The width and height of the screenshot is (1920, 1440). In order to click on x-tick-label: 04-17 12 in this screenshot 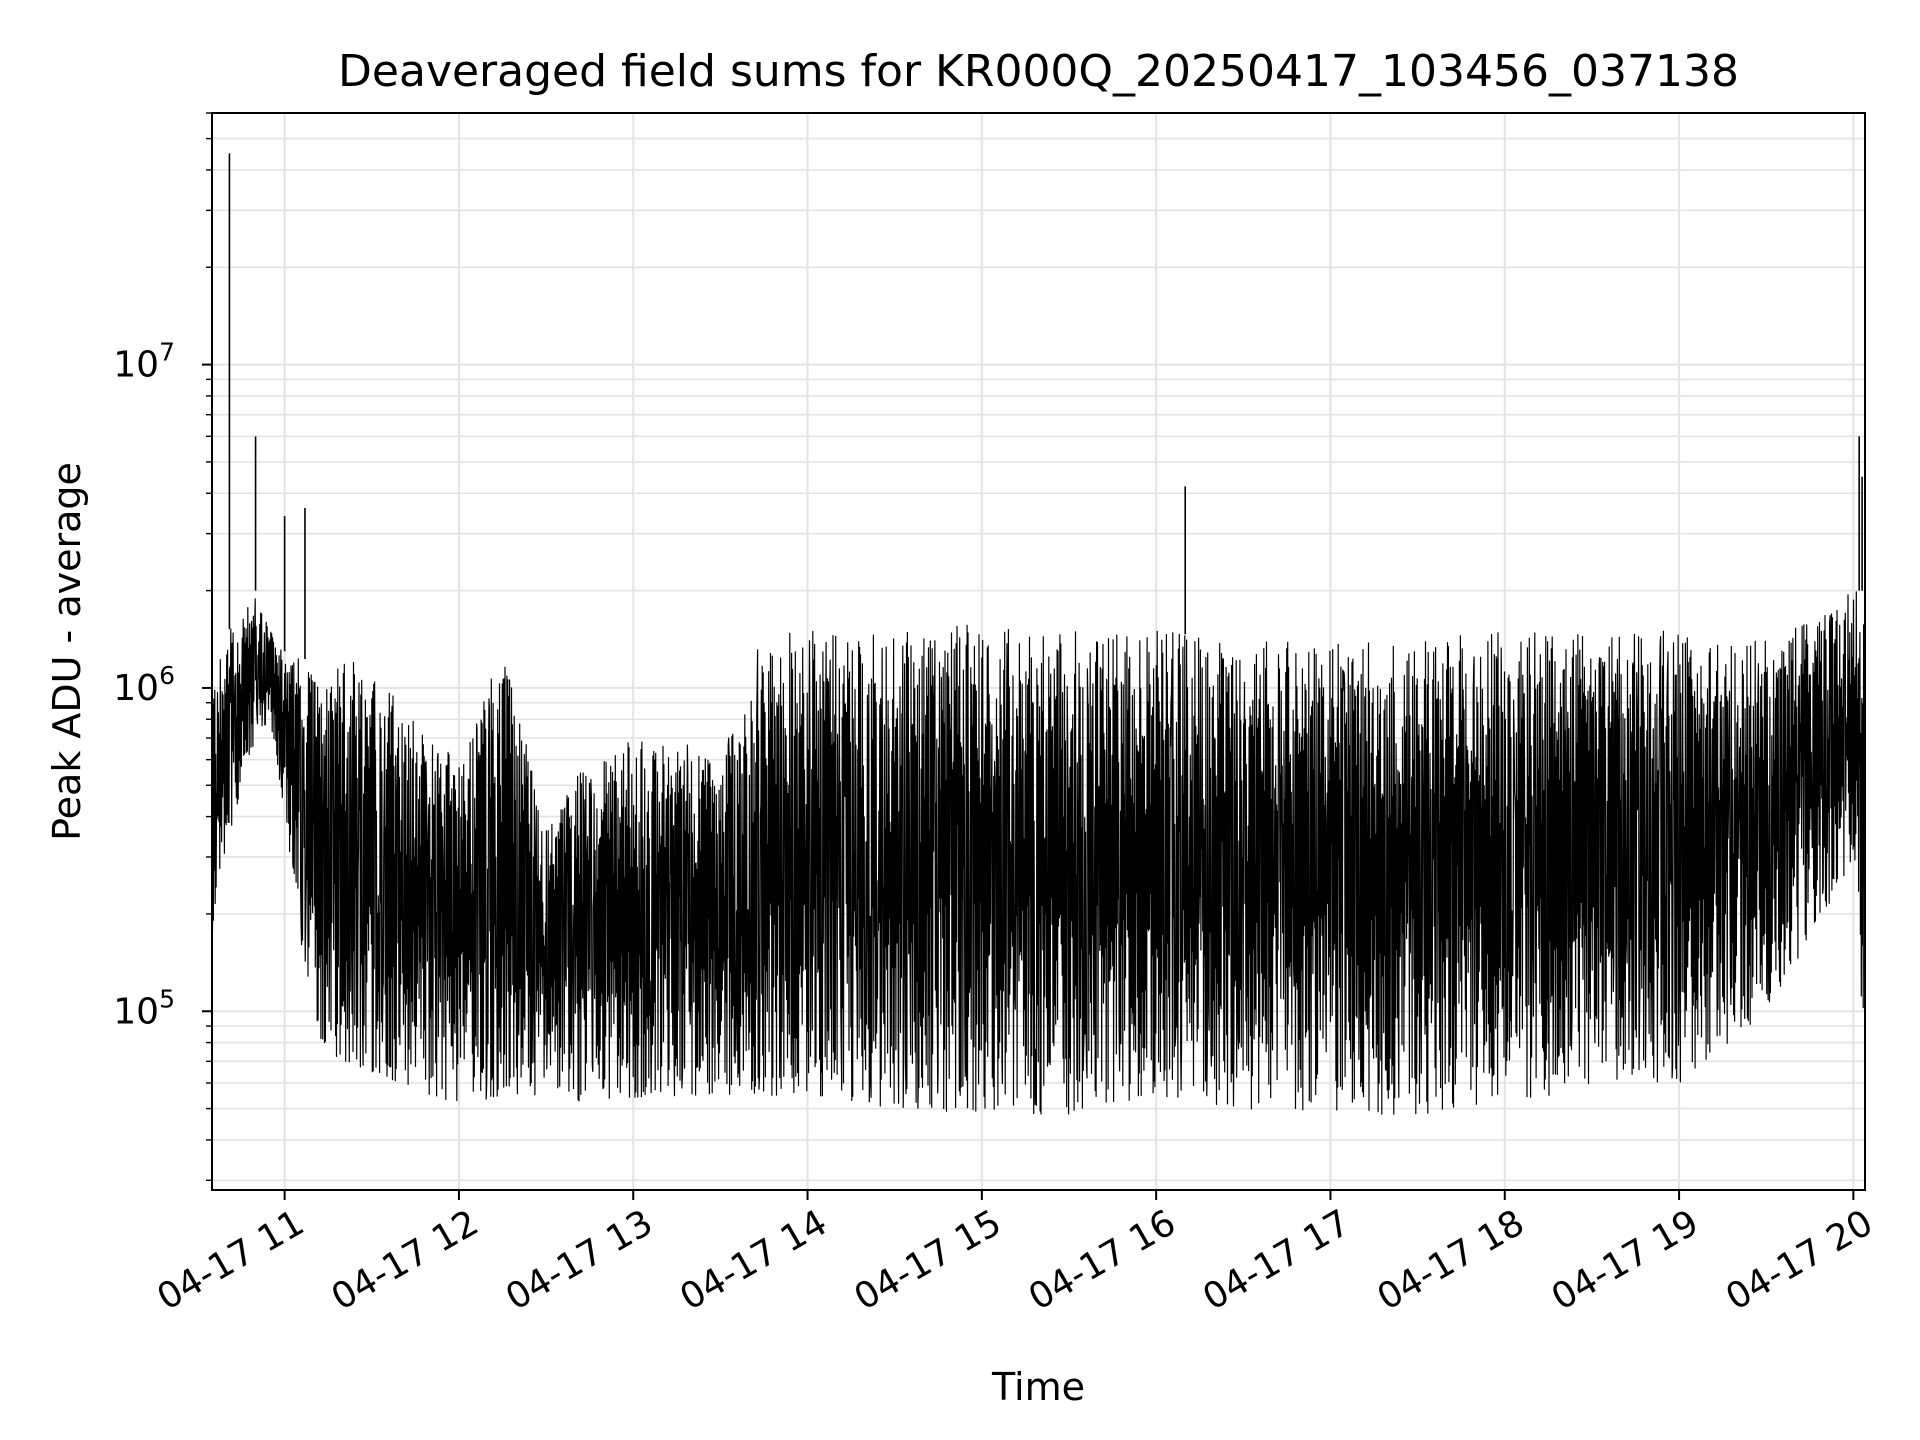, I will do `click(405, 1260)`.